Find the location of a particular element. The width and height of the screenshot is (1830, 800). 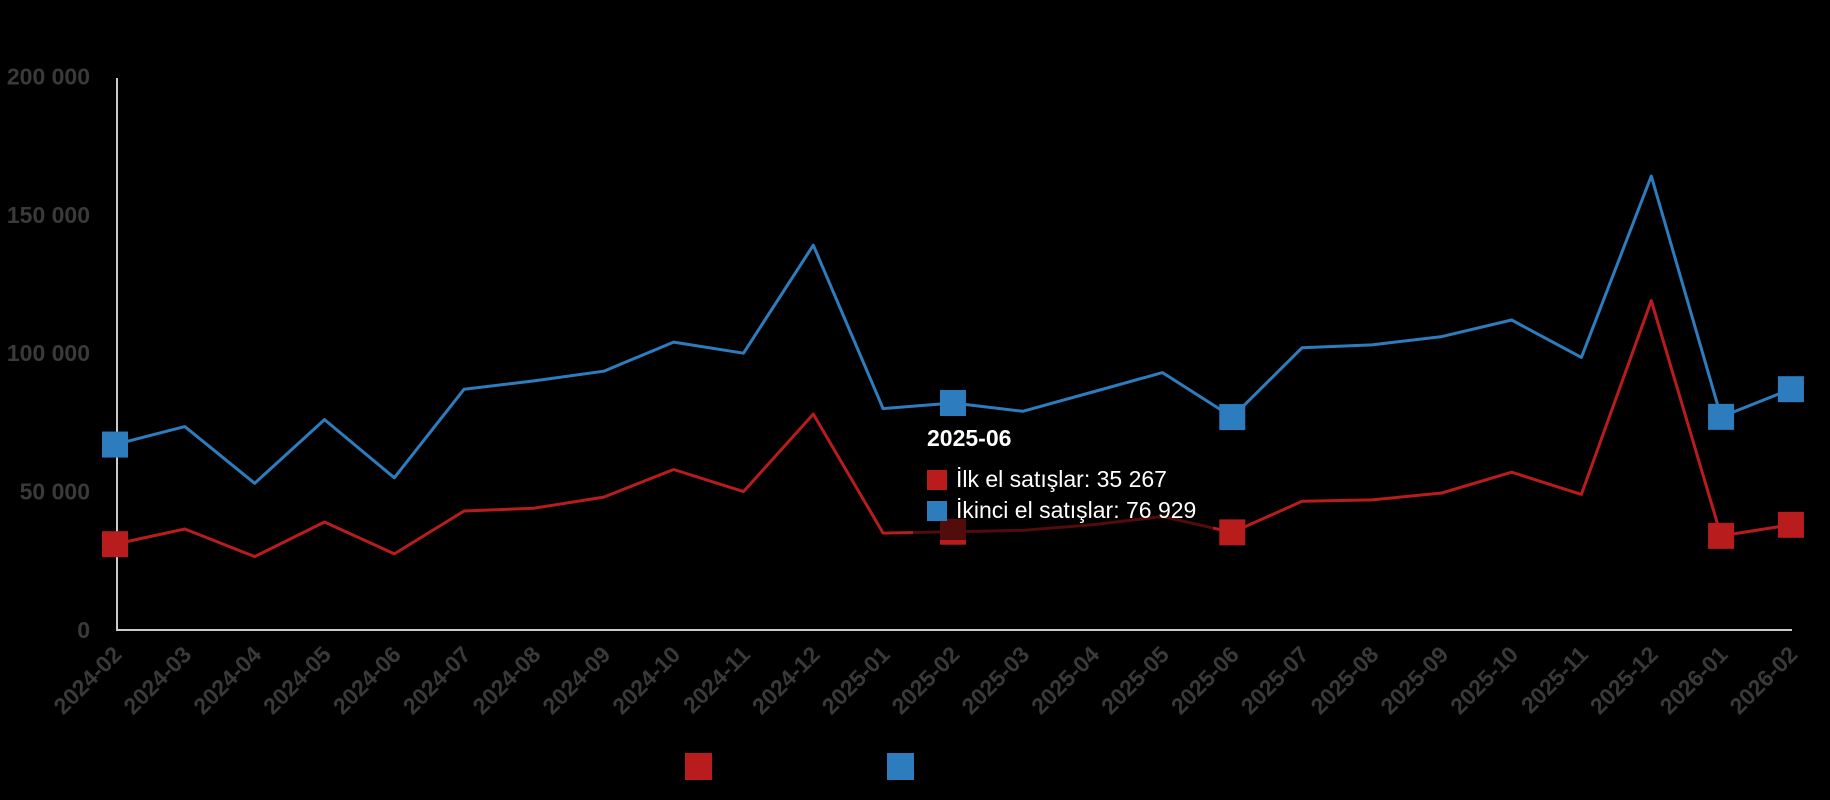

x-axis-tick-label: 2024-03 is located at coordinates (157, 680).